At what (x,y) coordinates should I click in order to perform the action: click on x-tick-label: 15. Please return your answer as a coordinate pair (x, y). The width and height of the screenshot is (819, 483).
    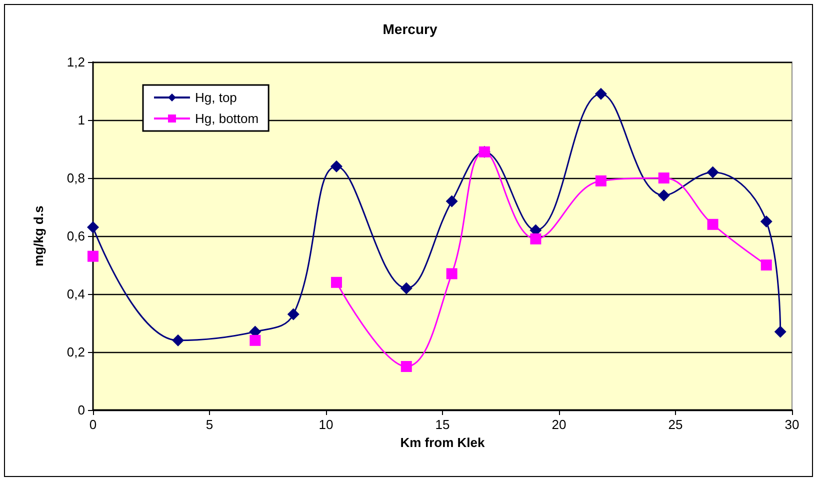
    Looking at the image, I should click on (442, 424).